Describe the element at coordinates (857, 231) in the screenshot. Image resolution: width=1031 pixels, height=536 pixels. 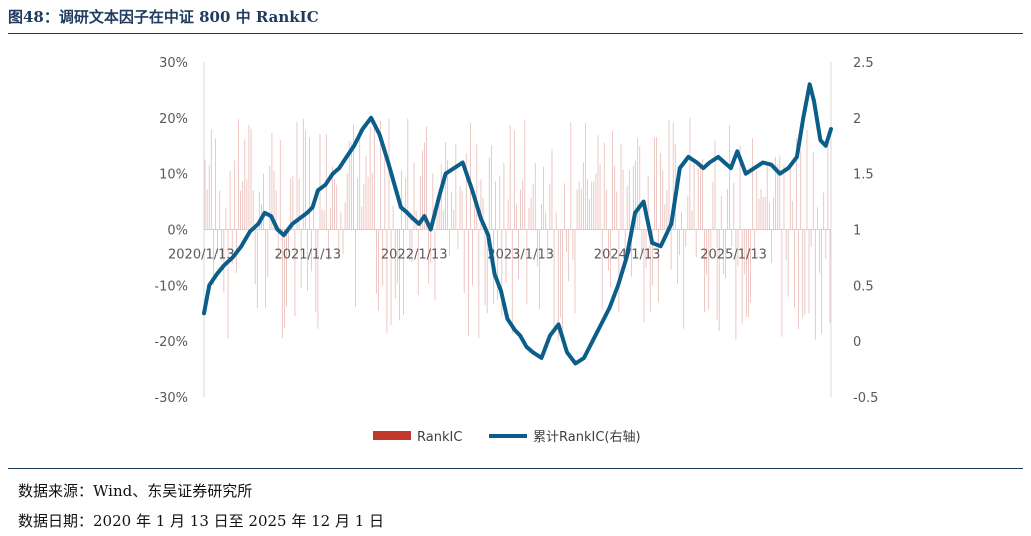
I see `right-tick-label: 1` at that location.